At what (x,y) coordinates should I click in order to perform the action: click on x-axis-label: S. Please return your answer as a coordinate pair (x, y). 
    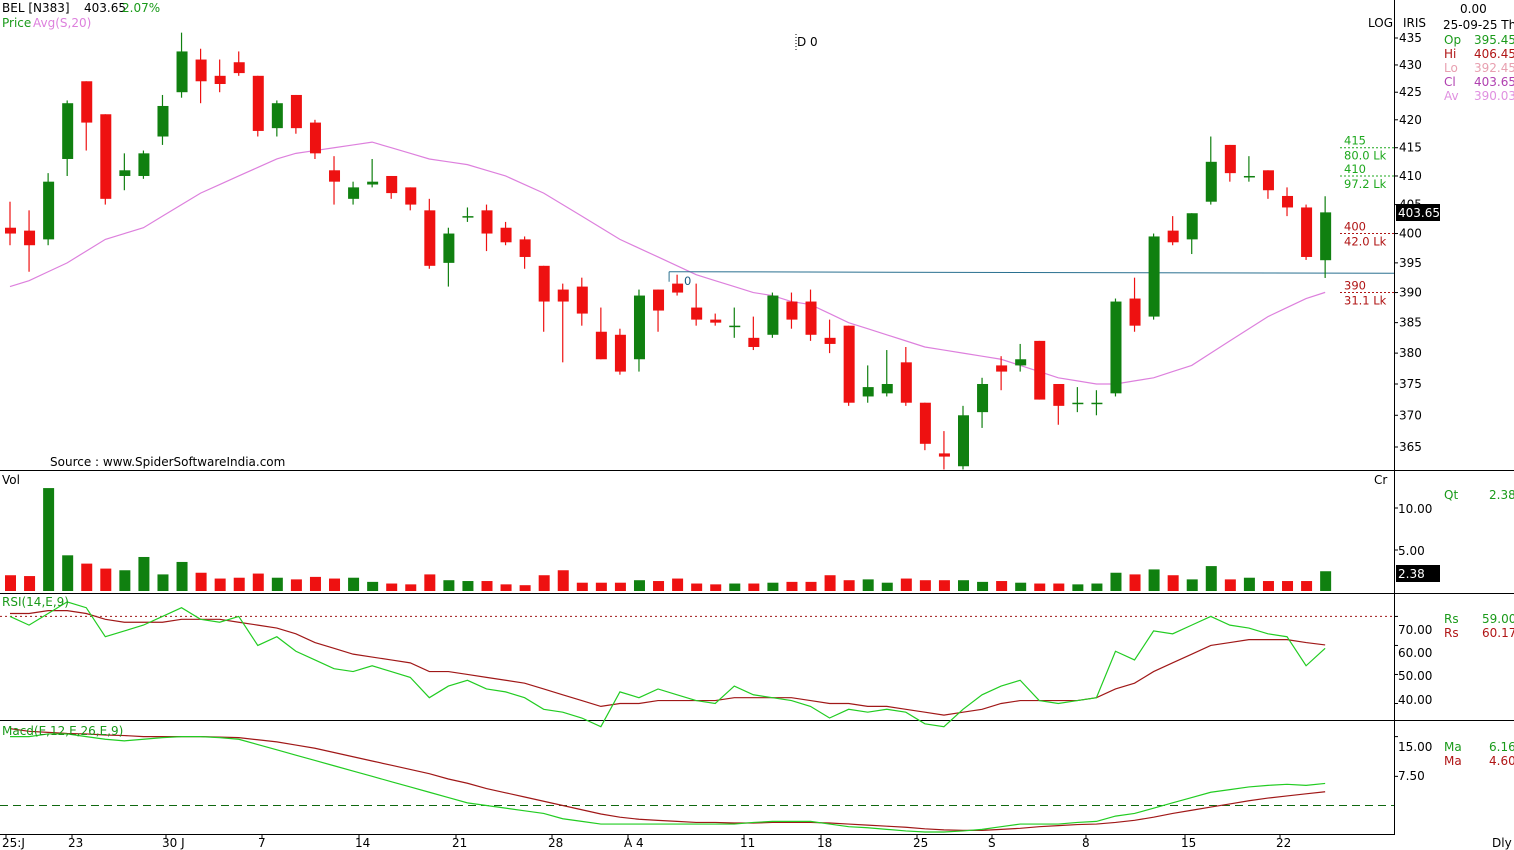
    Looking at the image, I should click on (992, 843).